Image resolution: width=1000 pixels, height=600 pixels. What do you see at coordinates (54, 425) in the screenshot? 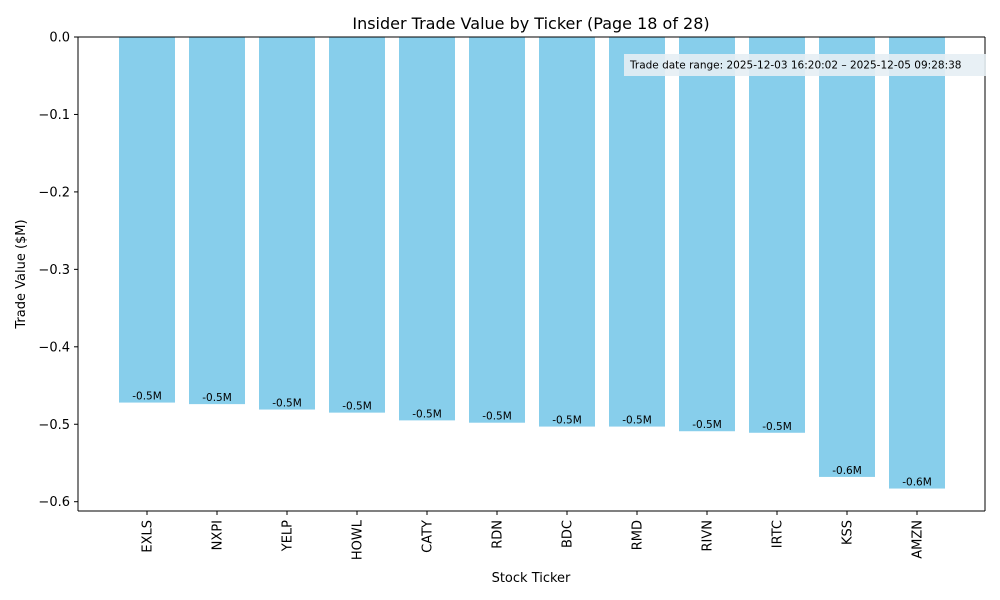
I see `y-tick-label: −0.5` at bounding box center [54, 425].